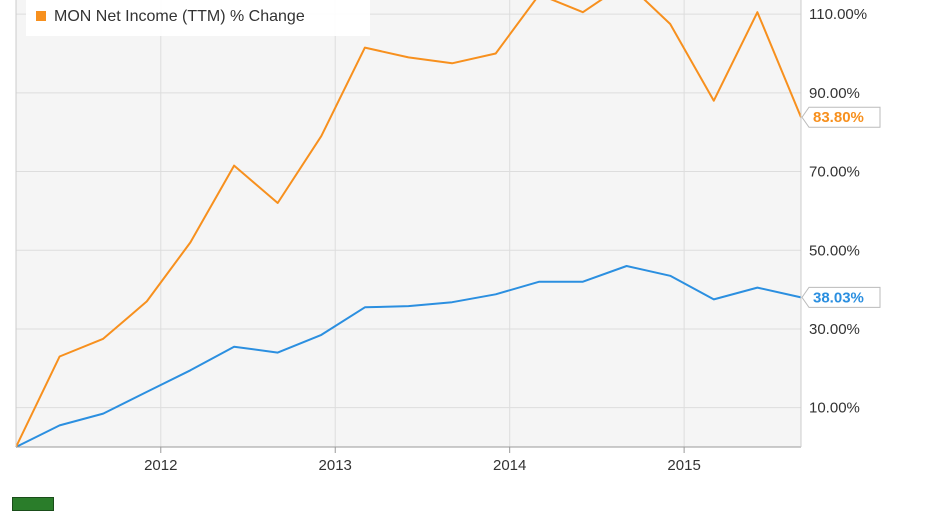  Describe the element at coordinates (834, 329) in the screenshot. I see `y-tick-label: 30.00%` at that location.